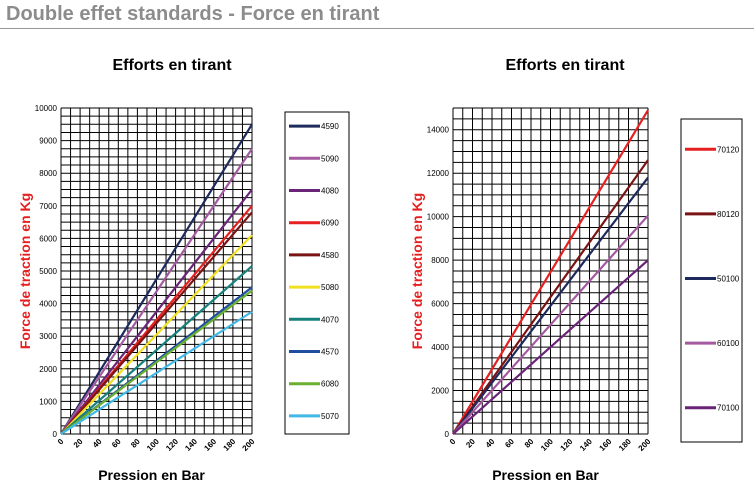  I want to click on legend-label: 6090, so click(330, 223).